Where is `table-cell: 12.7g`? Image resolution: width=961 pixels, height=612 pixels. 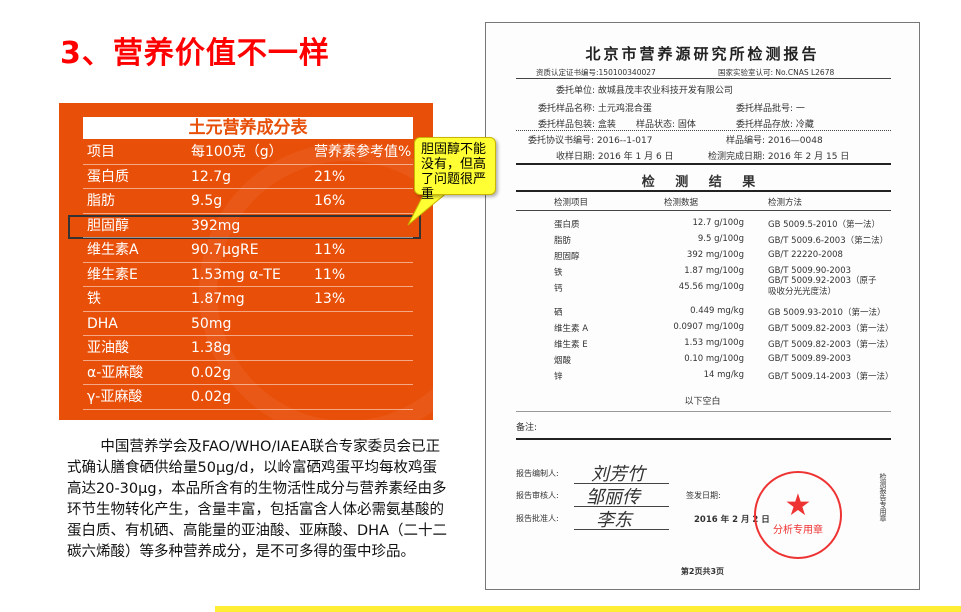
table-cell: 12.7g is located at coordinates (211, 176).